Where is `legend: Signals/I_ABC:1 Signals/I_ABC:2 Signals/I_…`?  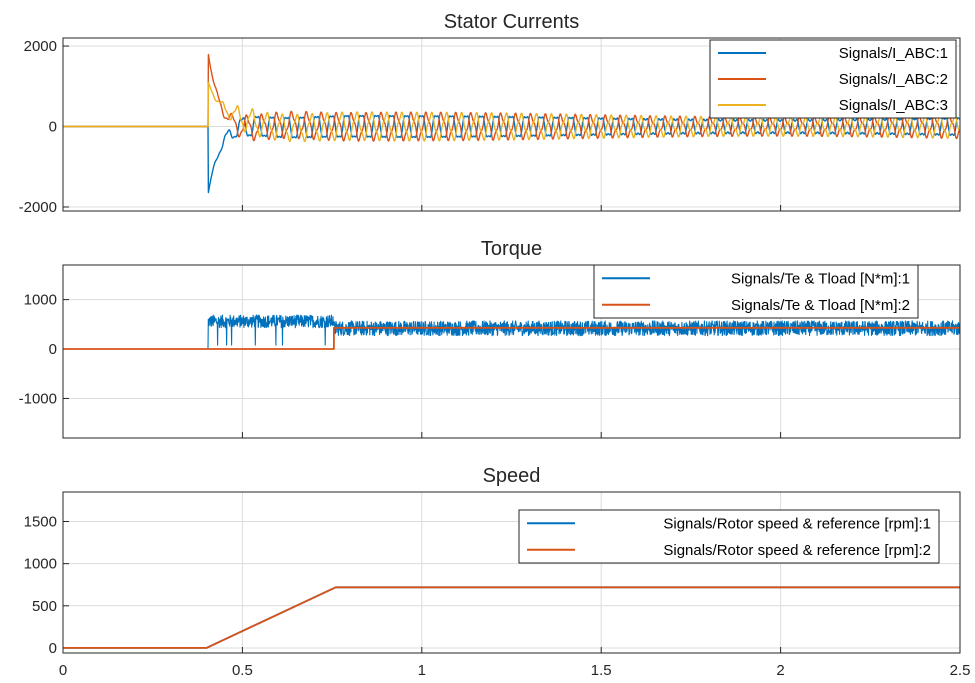
legend: Signals/I_ABC:1 Signals/I_ABC:2 Signals/I_… is located at coordinates (833, 79).